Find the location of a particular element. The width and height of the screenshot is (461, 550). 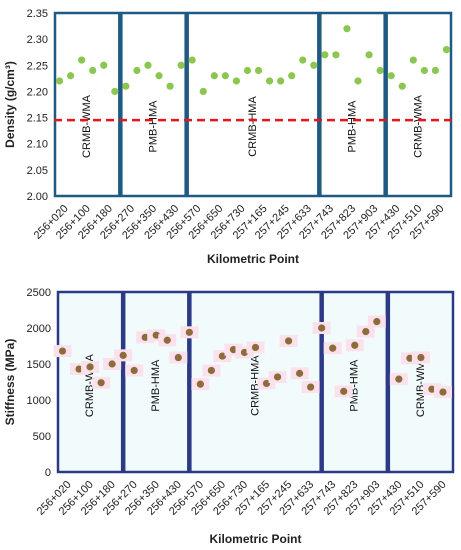

y-tick-label: 2.00 is located at coordinates (37, 197).